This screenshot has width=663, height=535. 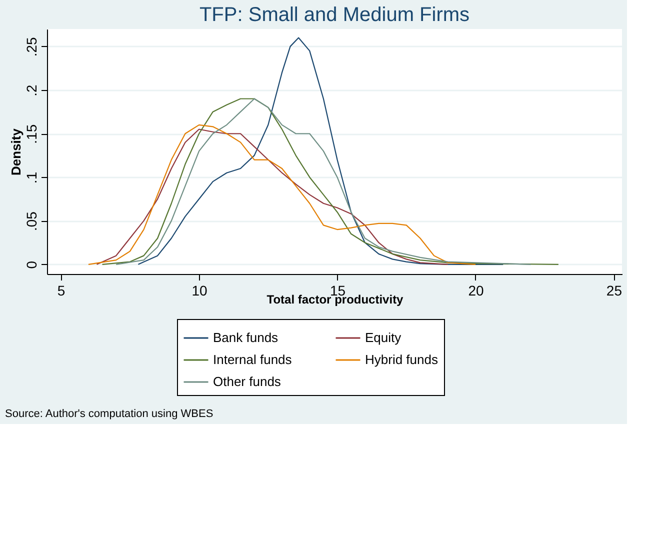 I want to click on y-tick-label: .05, so click(x=32, y=221).